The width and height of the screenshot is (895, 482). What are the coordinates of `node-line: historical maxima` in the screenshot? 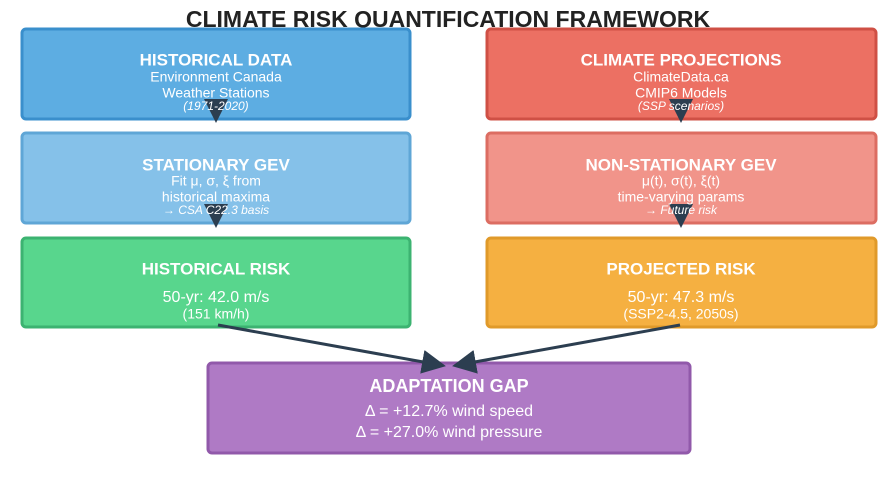 It's located at (216, 197).